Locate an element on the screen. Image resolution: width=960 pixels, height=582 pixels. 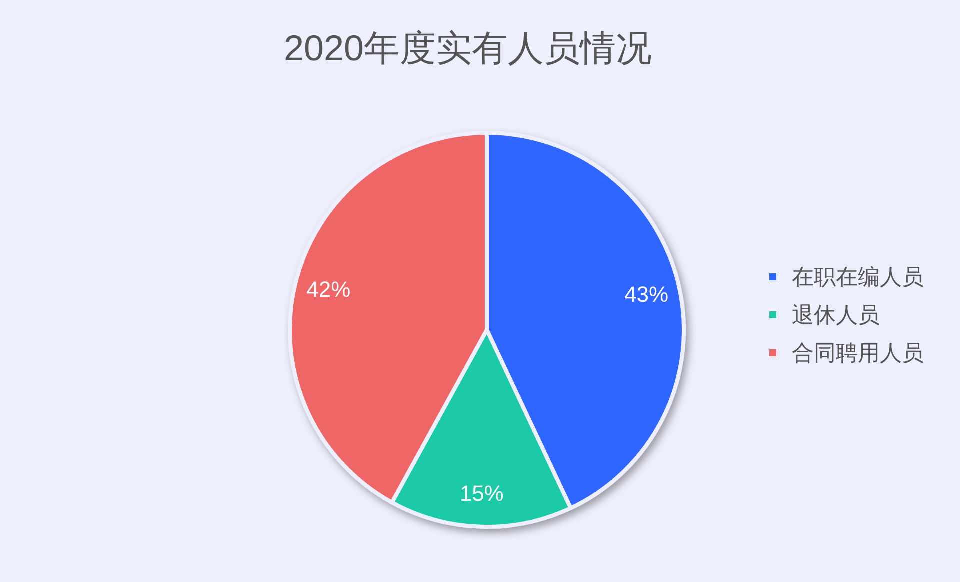
data-label: 15% is located at coordinates (482, 493).